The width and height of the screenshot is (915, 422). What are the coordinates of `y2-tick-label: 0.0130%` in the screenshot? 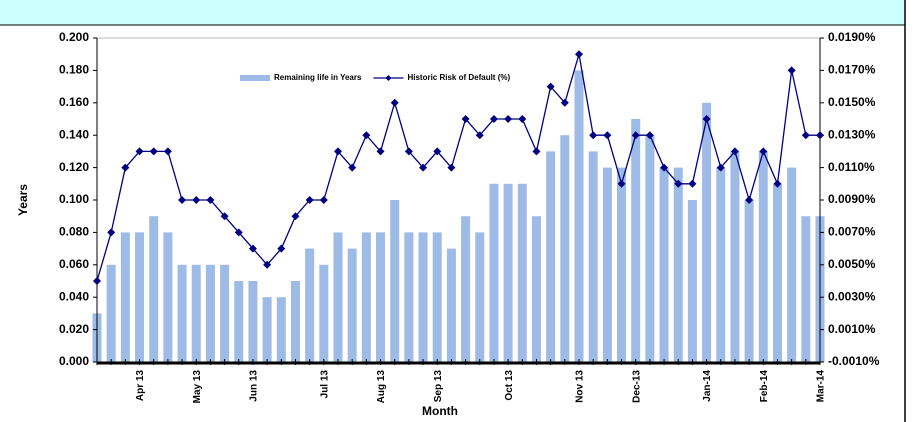 It's located at (852, 134).